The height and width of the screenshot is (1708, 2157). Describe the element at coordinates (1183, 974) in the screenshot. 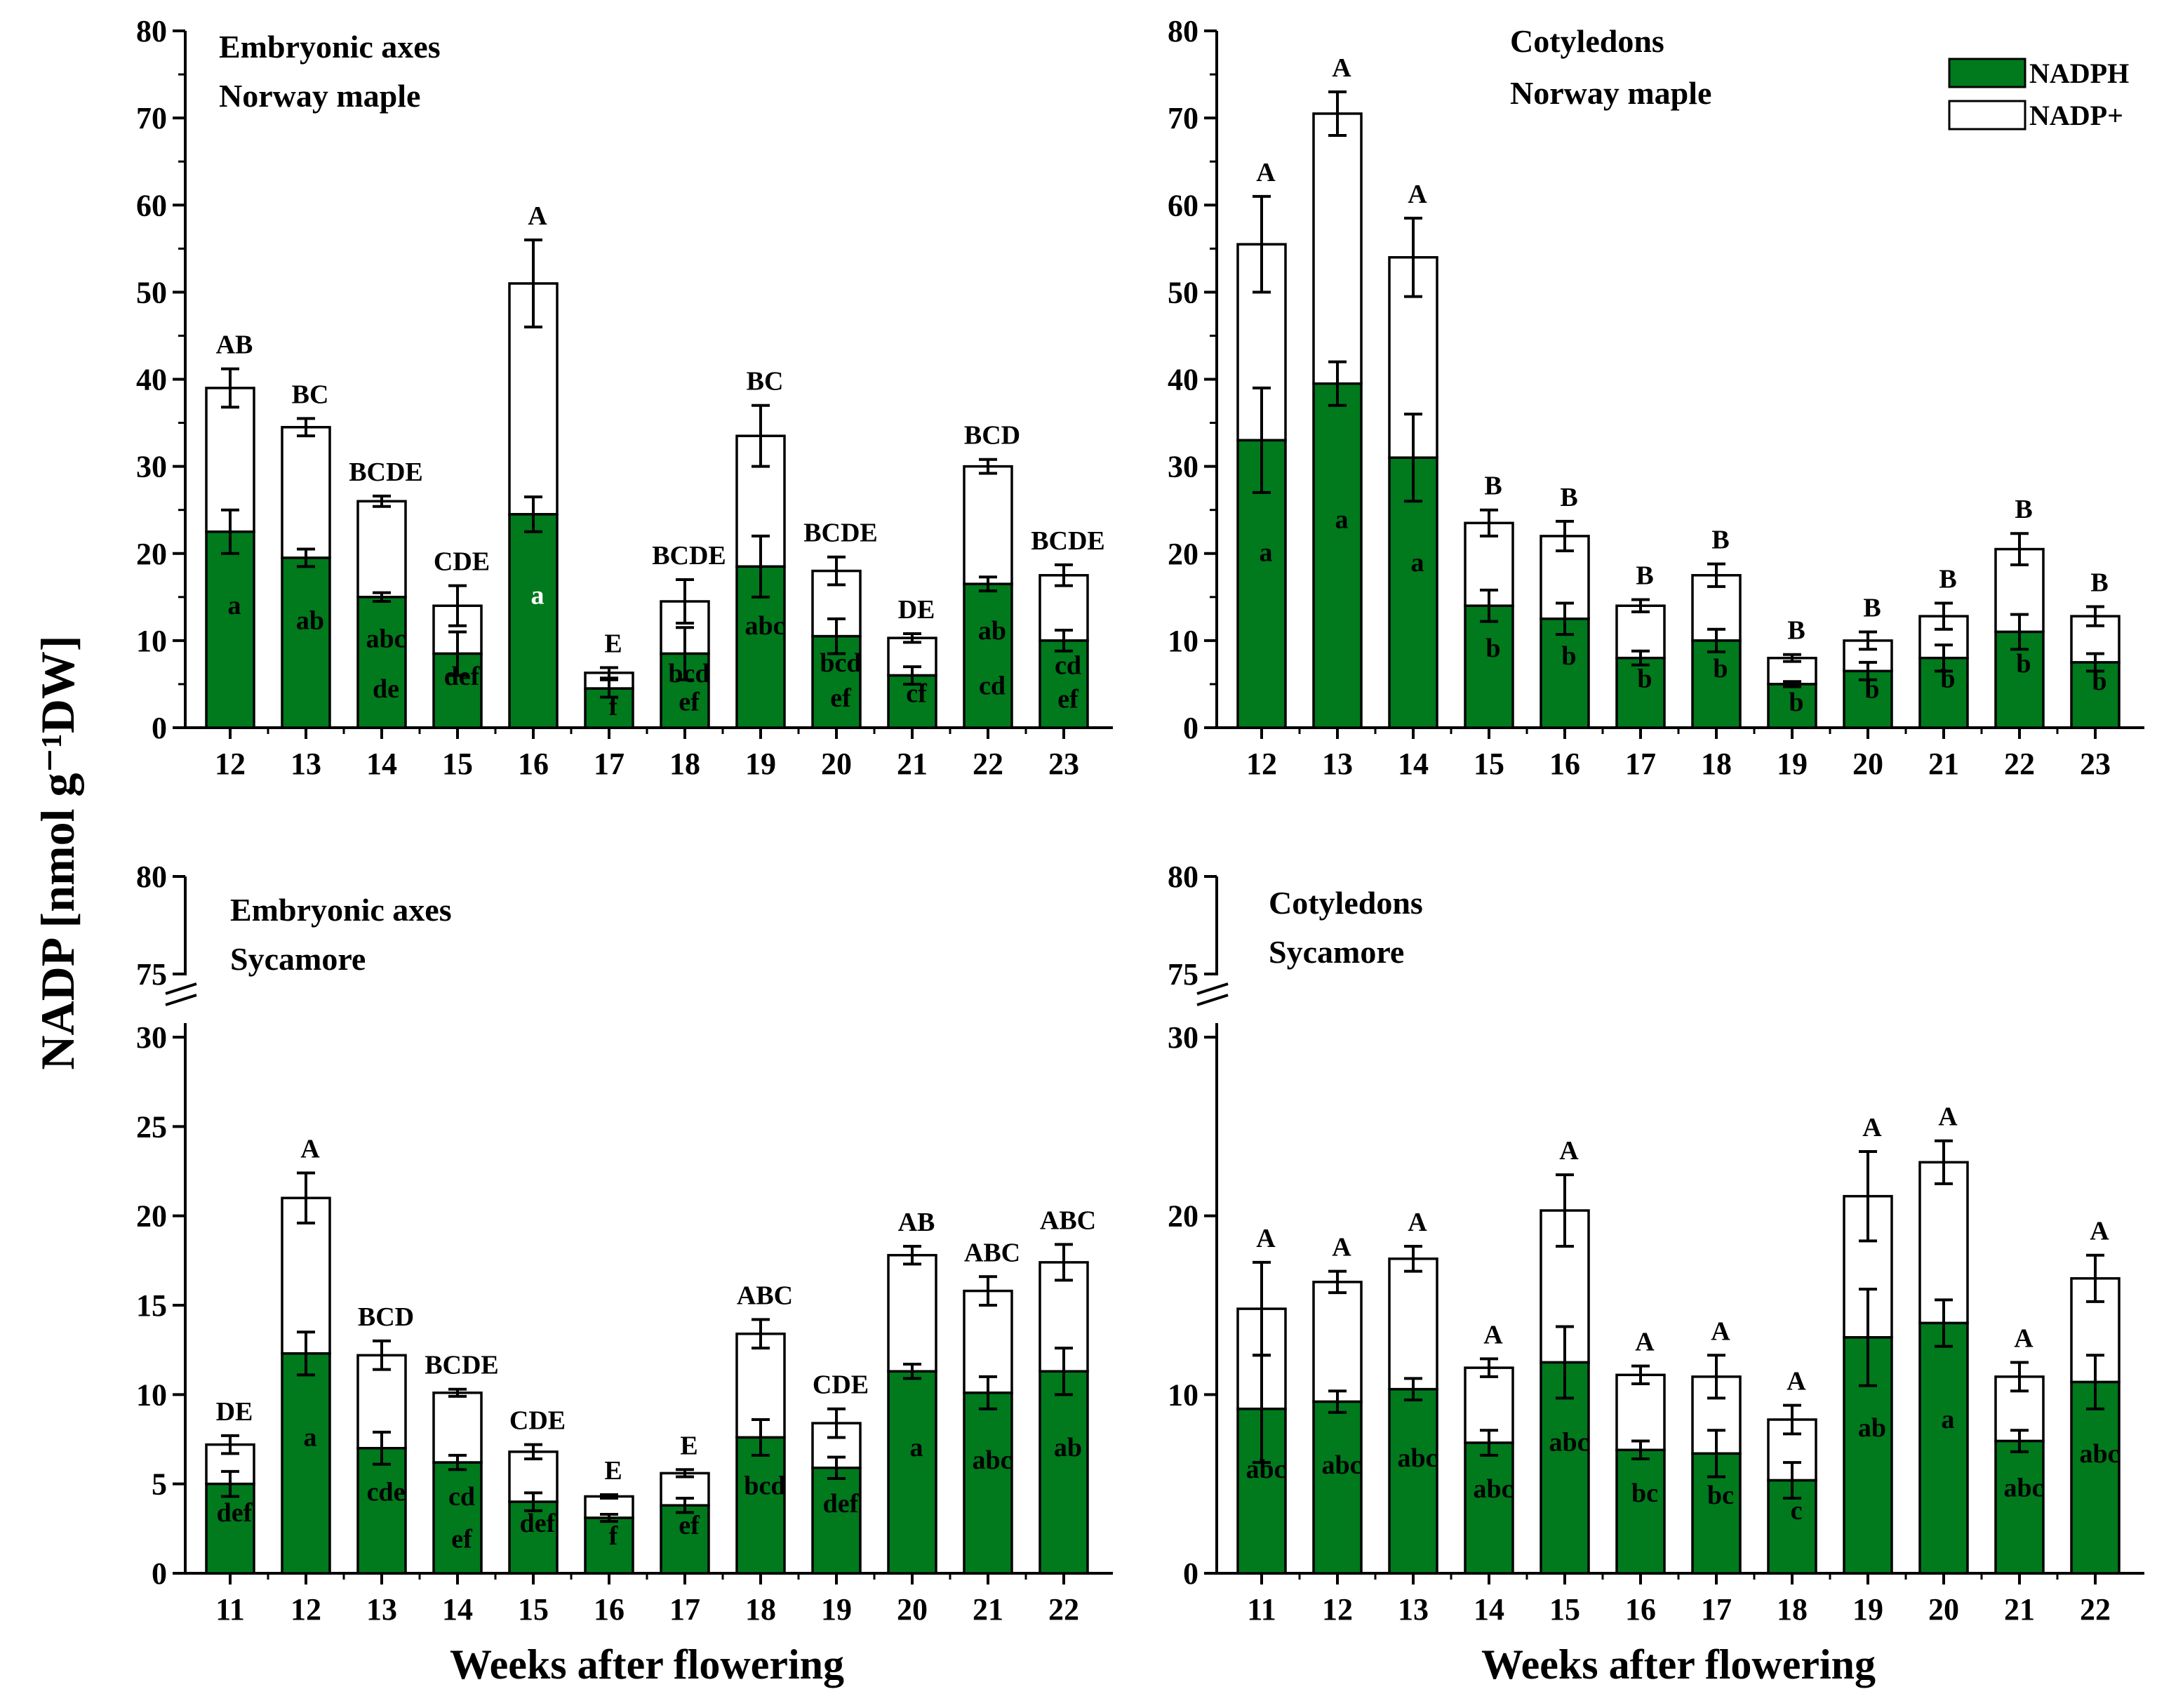

I see `y-tick-label: 75` at that location.